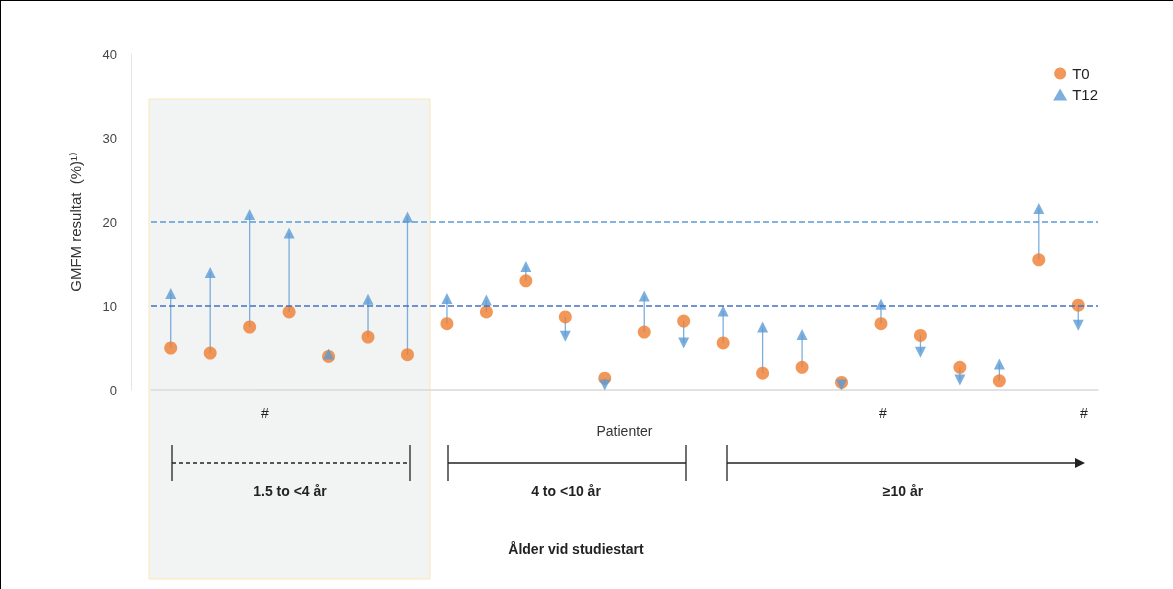  I want to click on text: ≥10 år, so click(903, 491).